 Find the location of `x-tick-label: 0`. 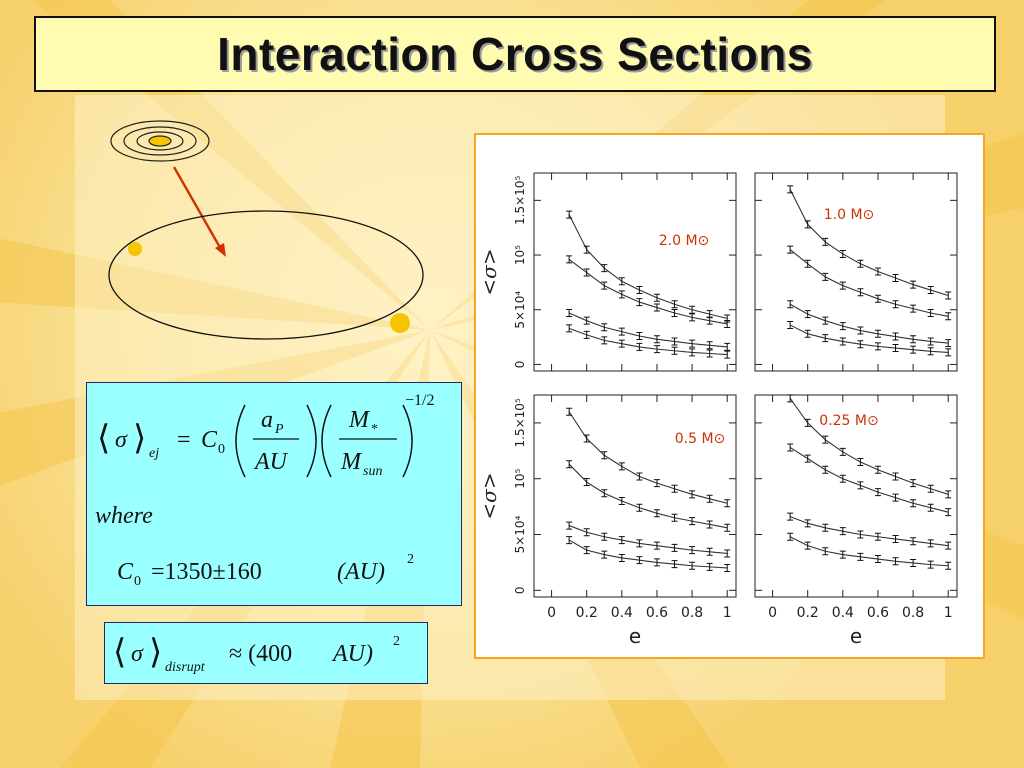

x-tick-label: 0 is located at coordinates (772, 613).